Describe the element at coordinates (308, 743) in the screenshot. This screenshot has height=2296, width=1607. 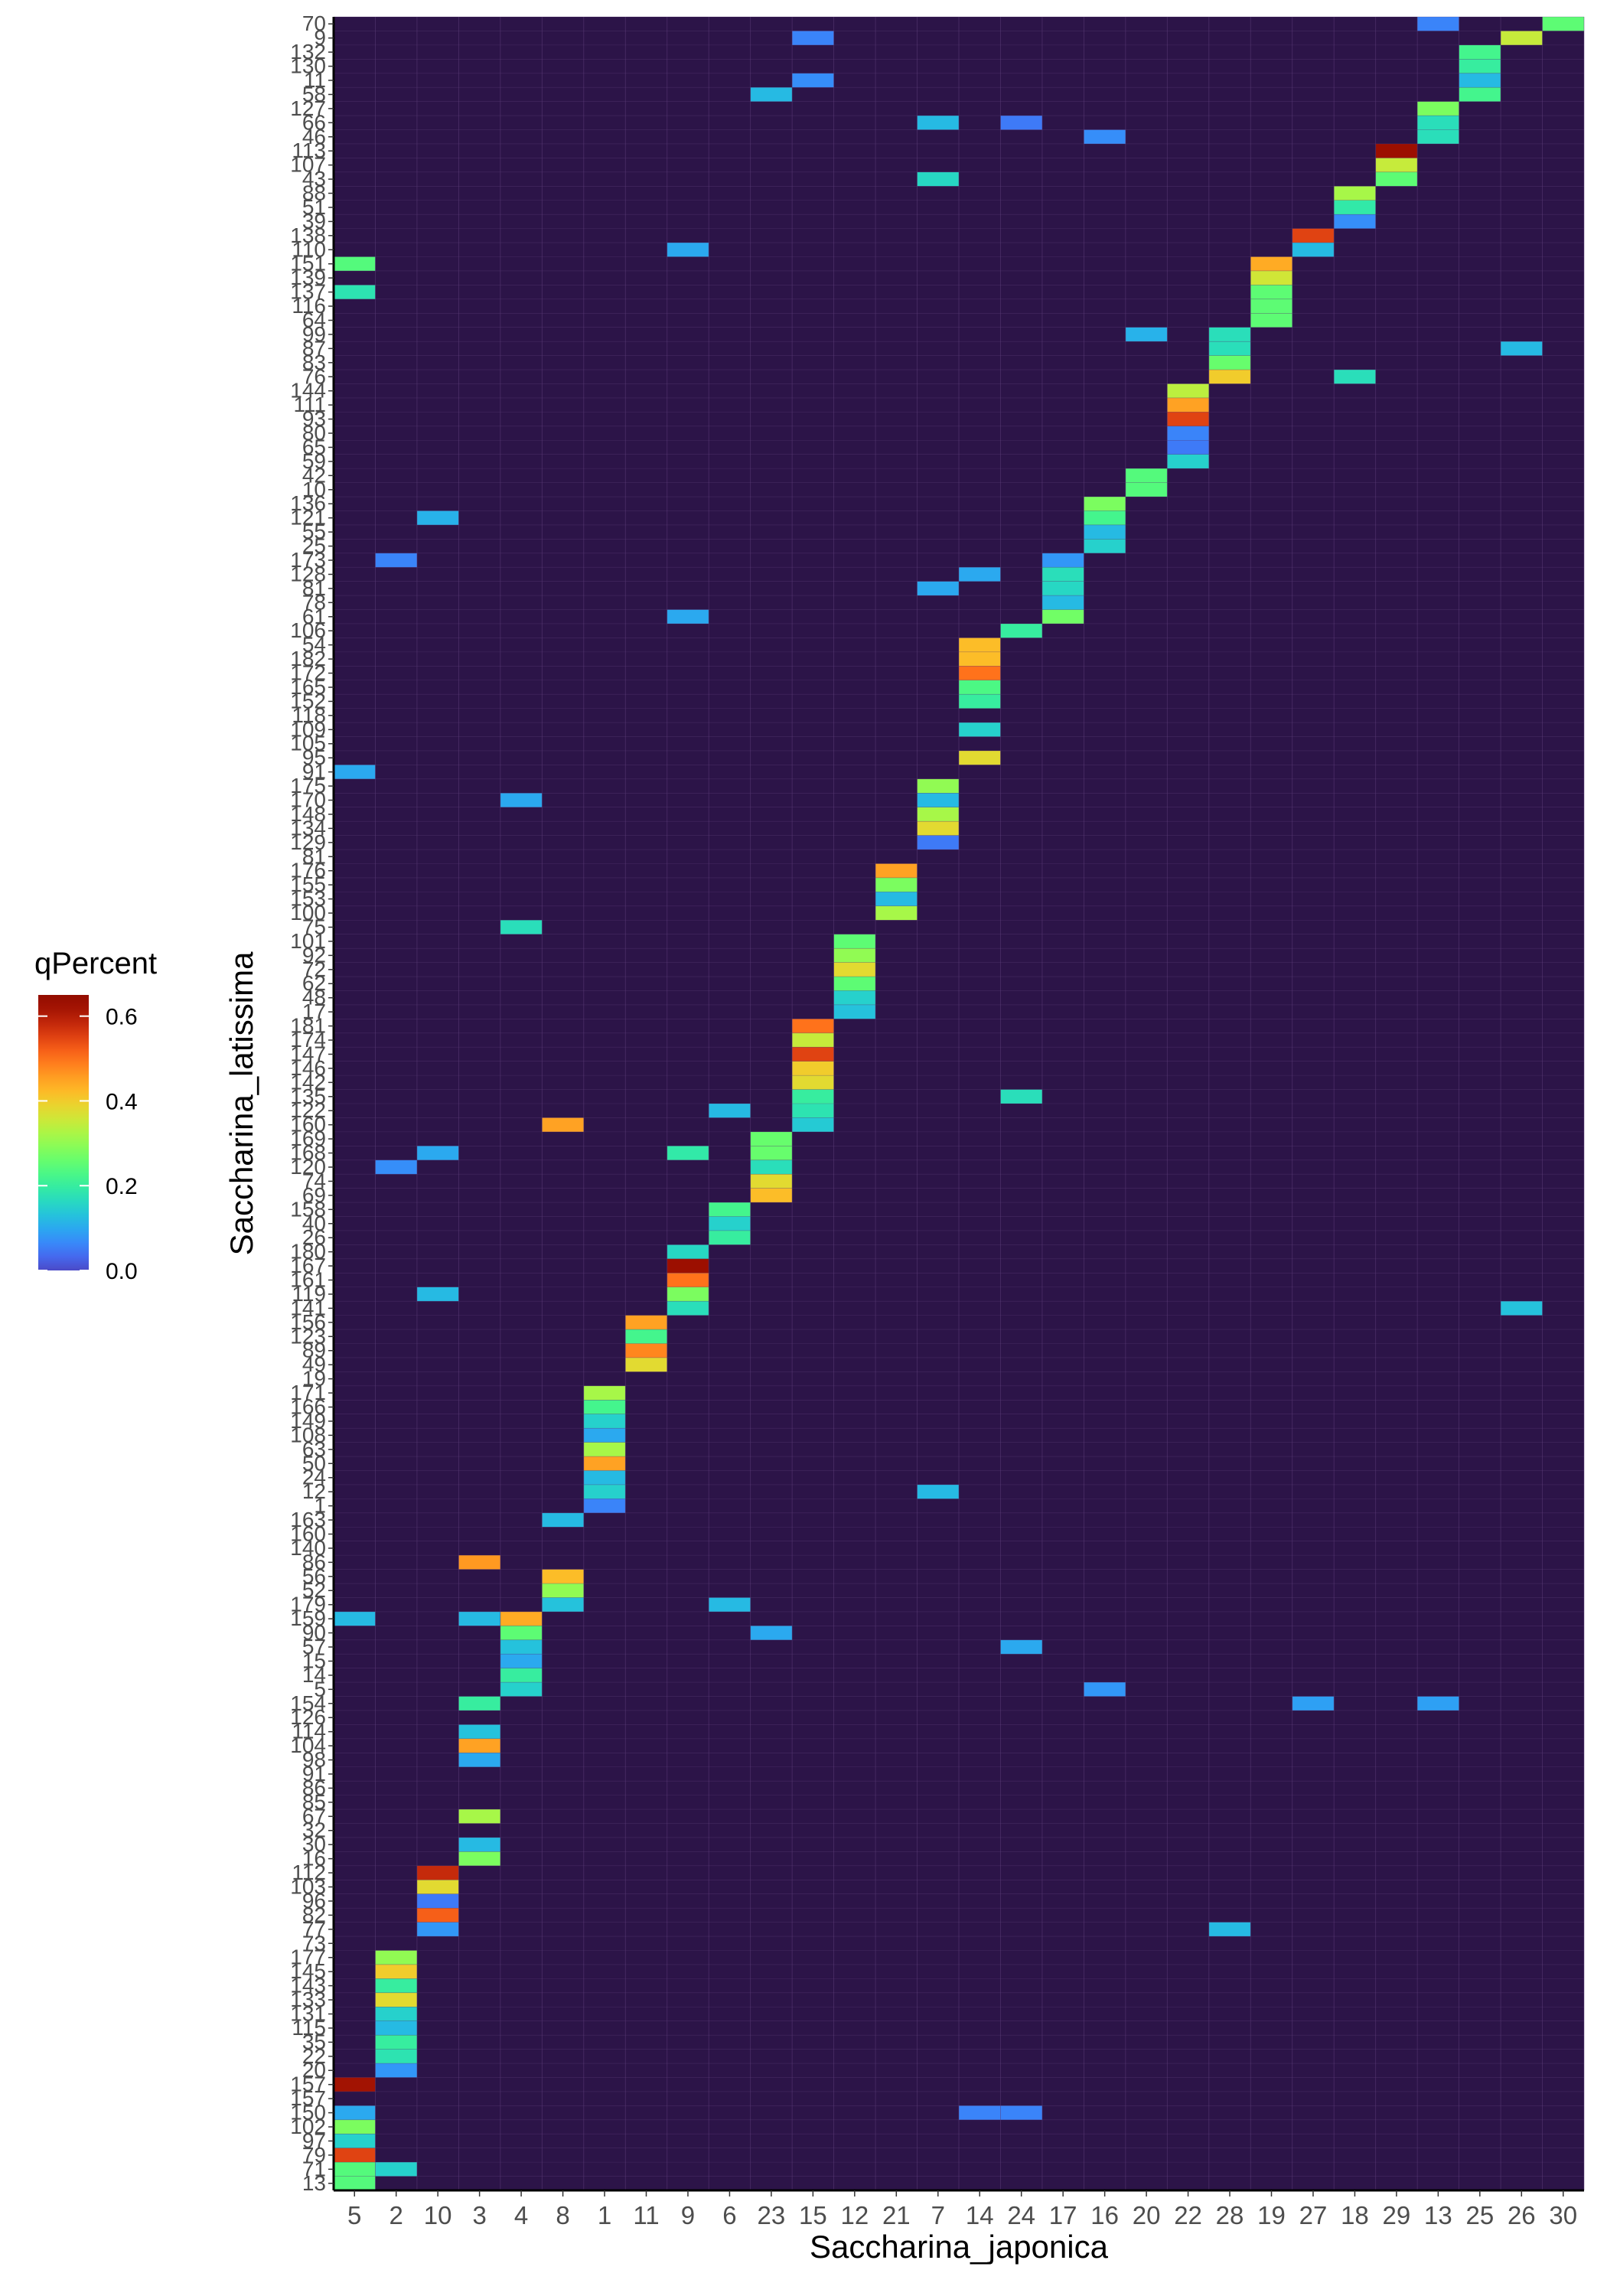
I see `y-tick-label: 105` at that location.